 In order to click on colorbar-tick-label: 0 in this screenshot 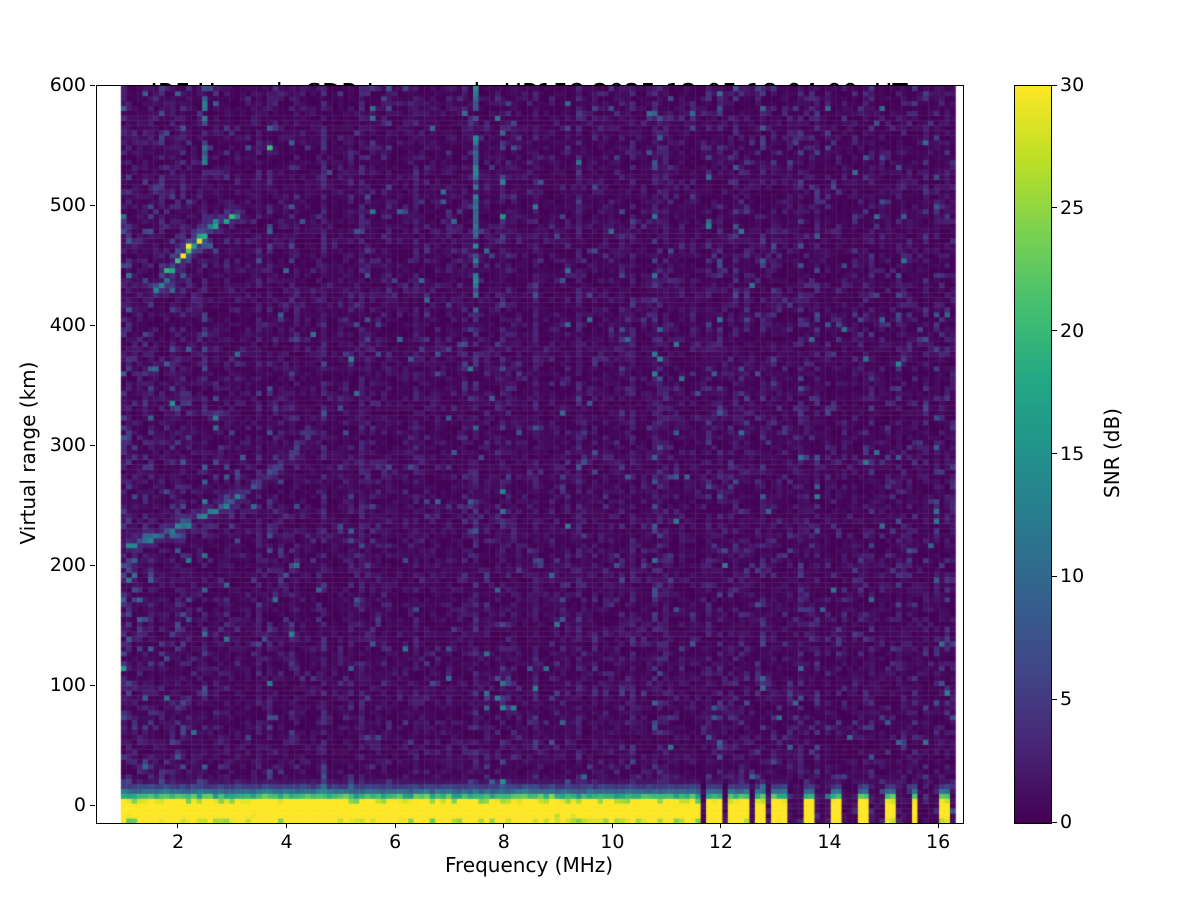, I will do `click(1066, 822)`.